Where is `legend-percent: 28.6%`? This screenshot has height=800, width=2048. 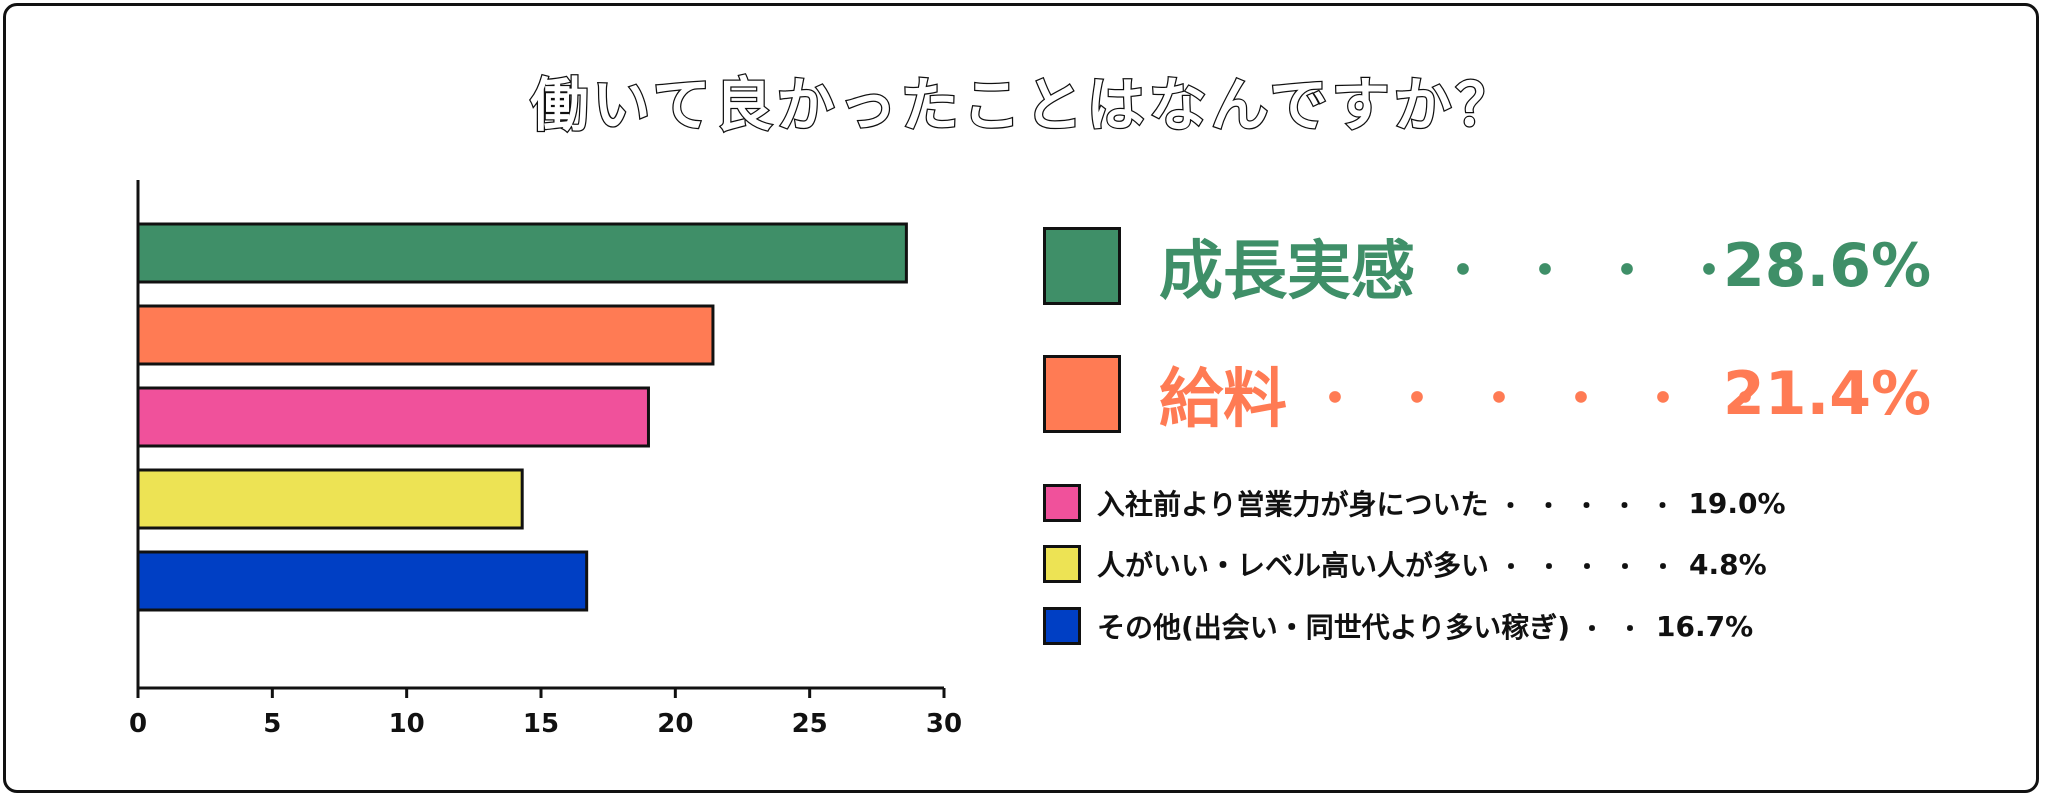
legend-percent: 28.6% is located at coordinates (1827, 266).